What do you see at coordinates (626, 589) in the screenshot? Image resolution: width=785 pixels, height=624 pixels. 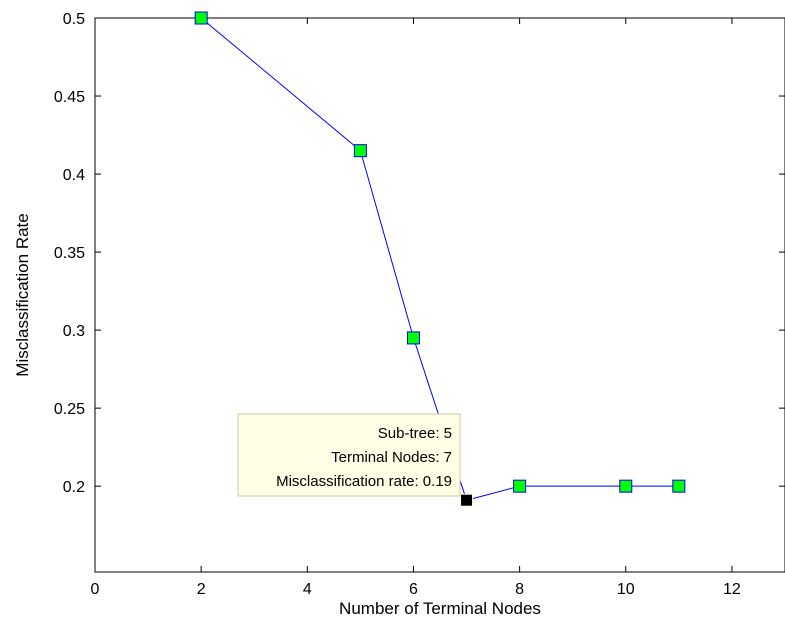 I see `x-tick-label: 10` at bounding box center [626, 589].